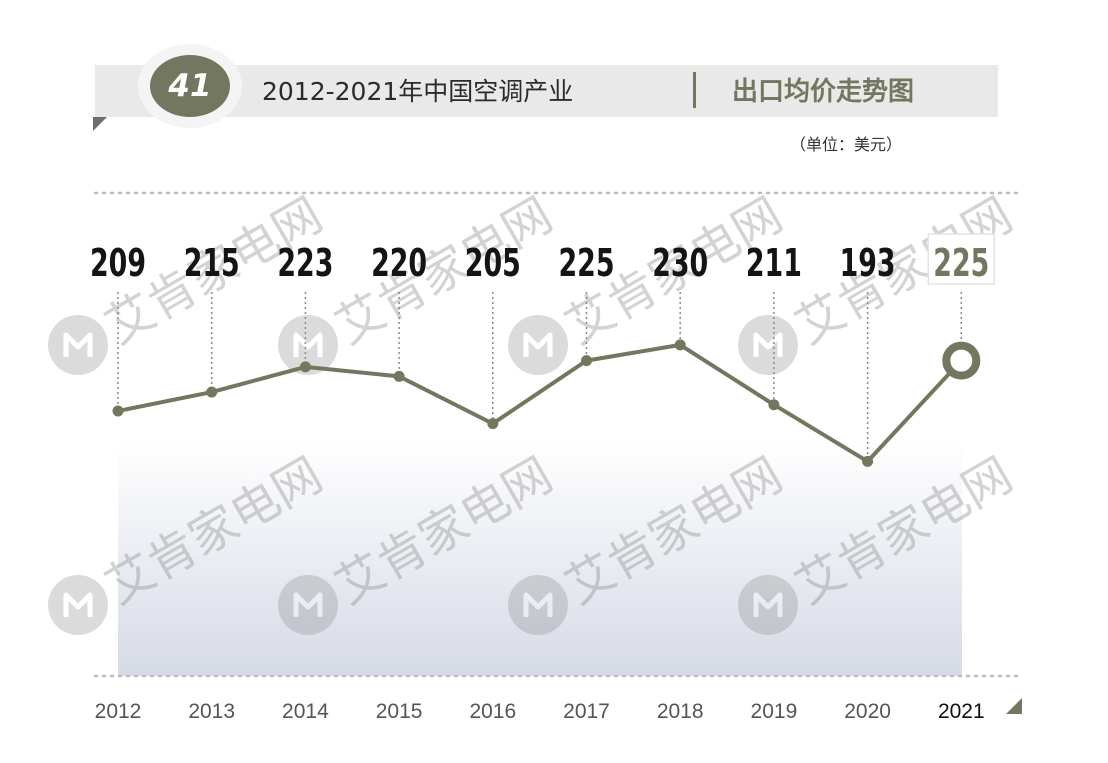  I want to click on data-label: 211, so click(774, 263).